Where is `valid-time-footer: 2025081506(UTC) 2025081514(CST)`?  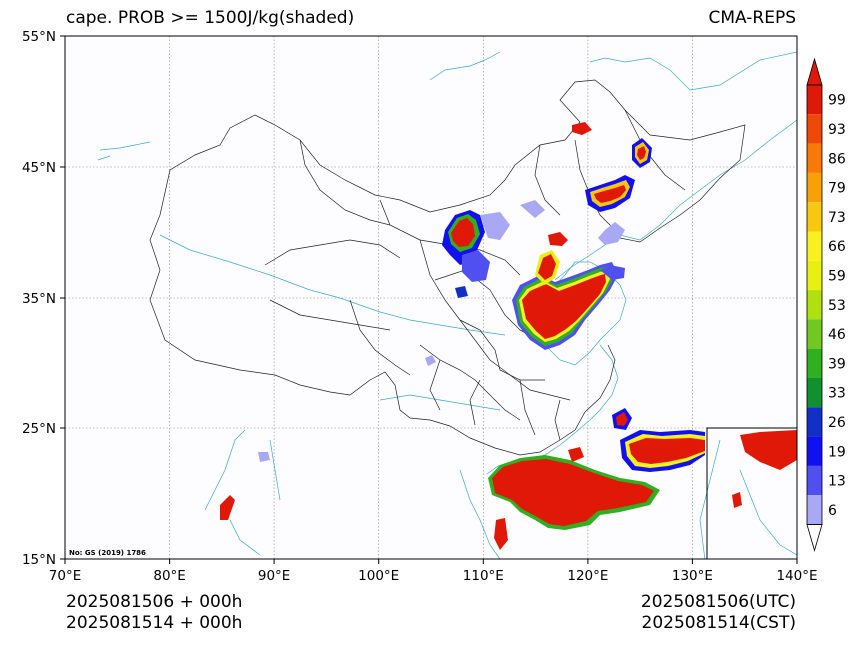 valid-time-footer: 2025081506(UTC) 2025081514(CST) is located at coordinates (718, 613).